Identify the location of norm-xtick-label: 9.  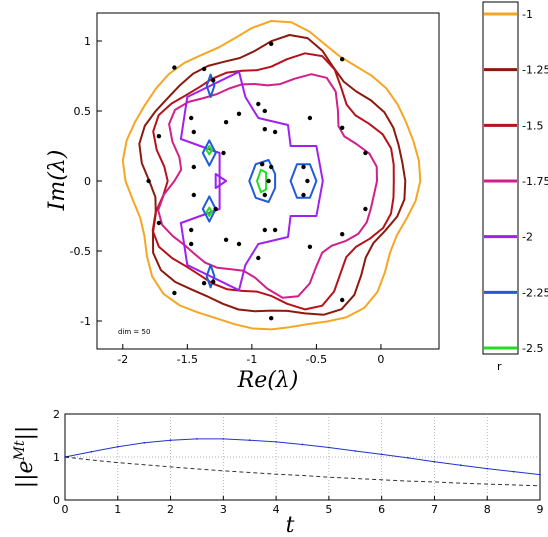
(540, 509).